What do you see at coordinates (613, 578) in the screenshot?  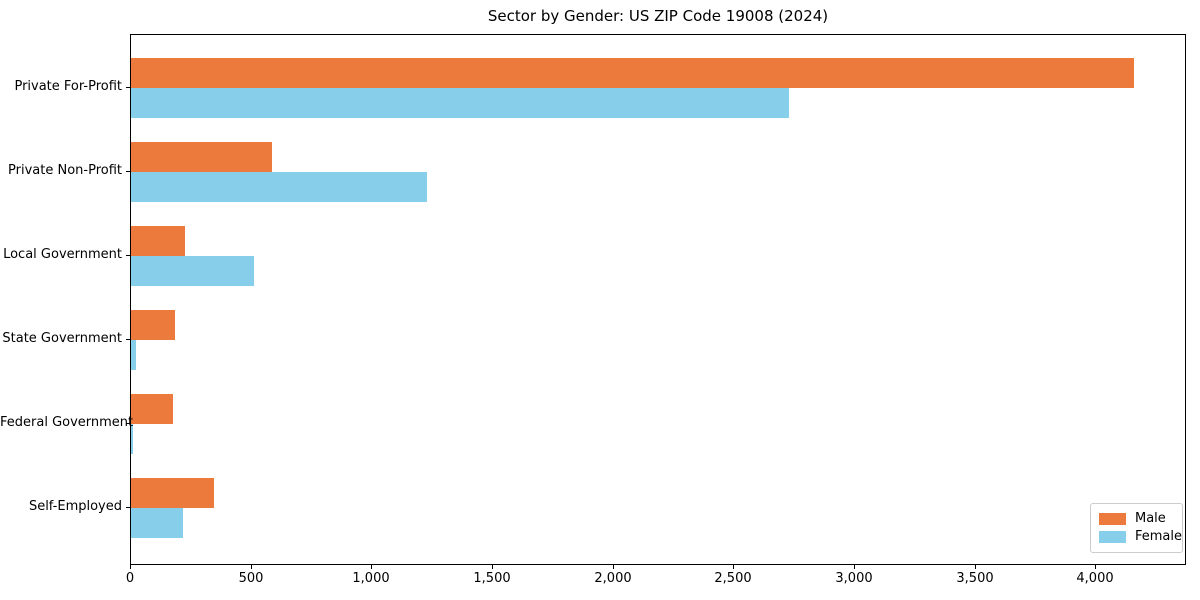 I see `x-tick-label-2000: 2,000` at bounding box center [613, 578].